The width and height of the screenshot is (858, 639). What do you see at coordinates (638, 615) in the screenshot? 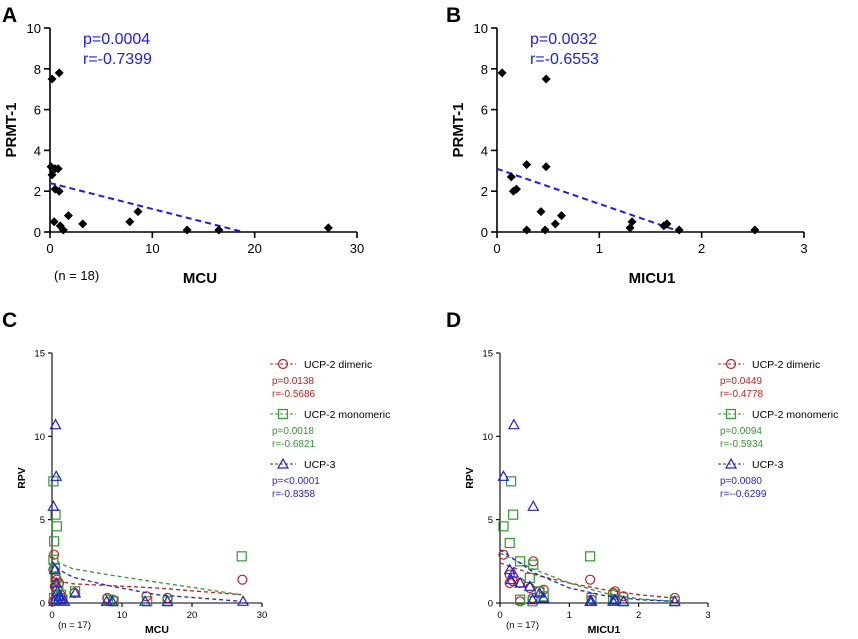
I see `x-tick-label: 2` at bounding box center [638, 615].